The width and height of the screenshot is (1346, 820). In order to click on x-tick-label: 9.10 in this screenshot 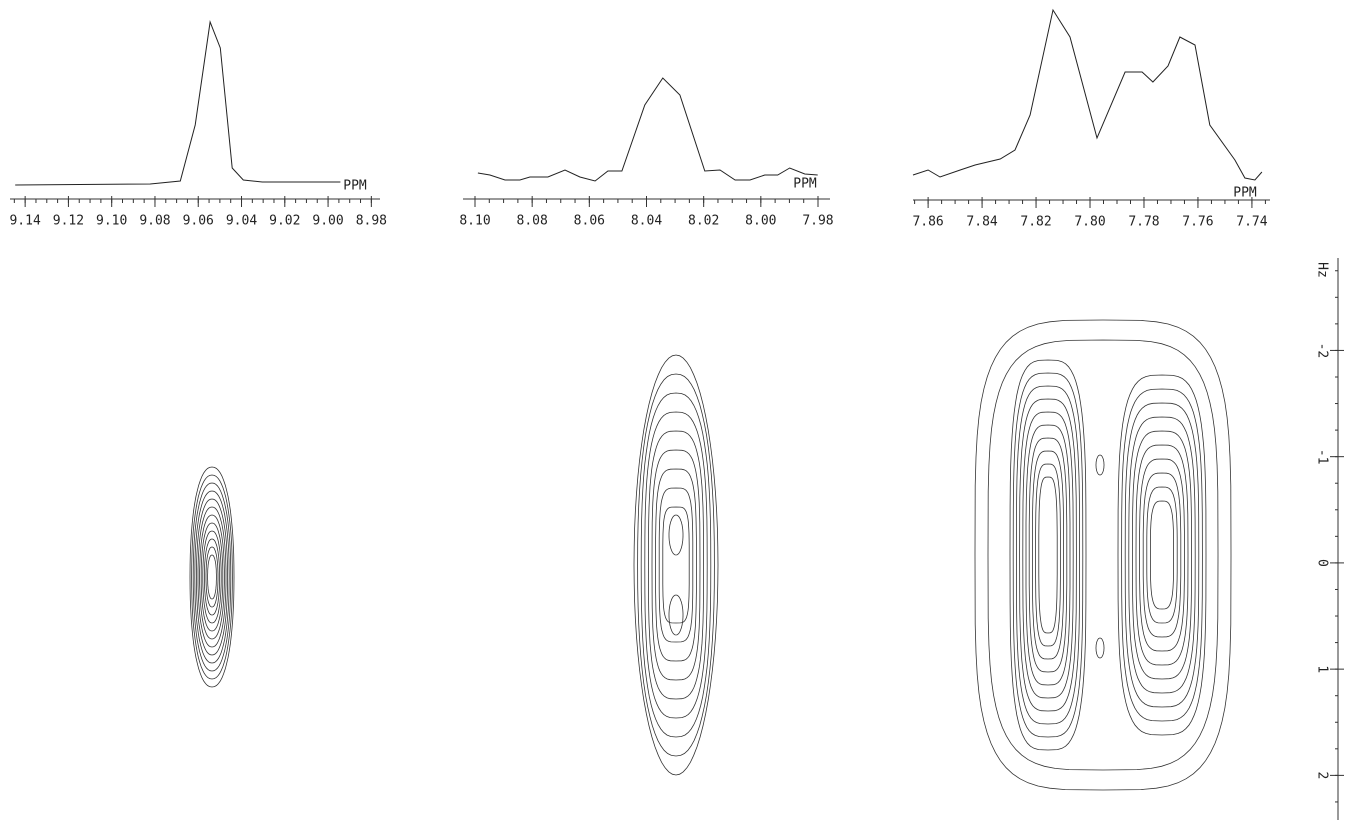, I will do `click(111, 221)`.